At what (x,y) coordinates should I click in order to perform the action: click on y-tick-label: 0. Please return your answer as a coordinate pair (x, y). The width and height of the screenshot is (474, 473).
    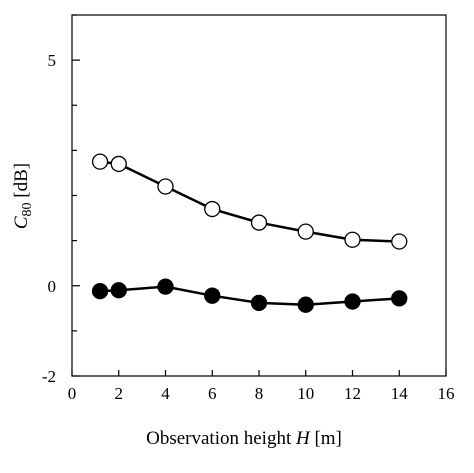
    Looking at the image, I should click on (52, 286).